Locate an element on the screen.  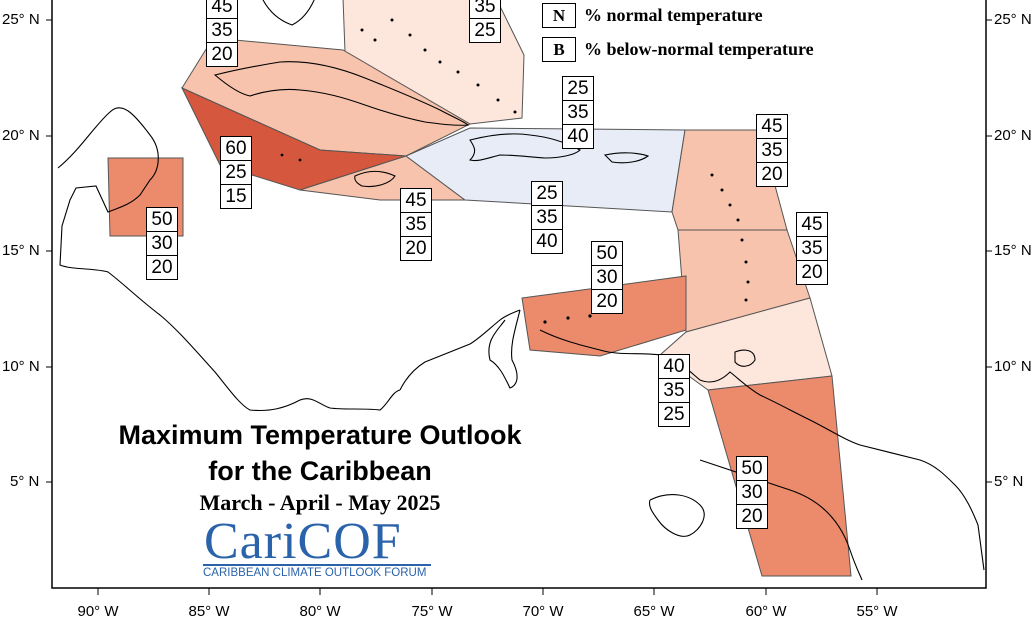
prob-above: 60 is located at coordinates (236, 148).